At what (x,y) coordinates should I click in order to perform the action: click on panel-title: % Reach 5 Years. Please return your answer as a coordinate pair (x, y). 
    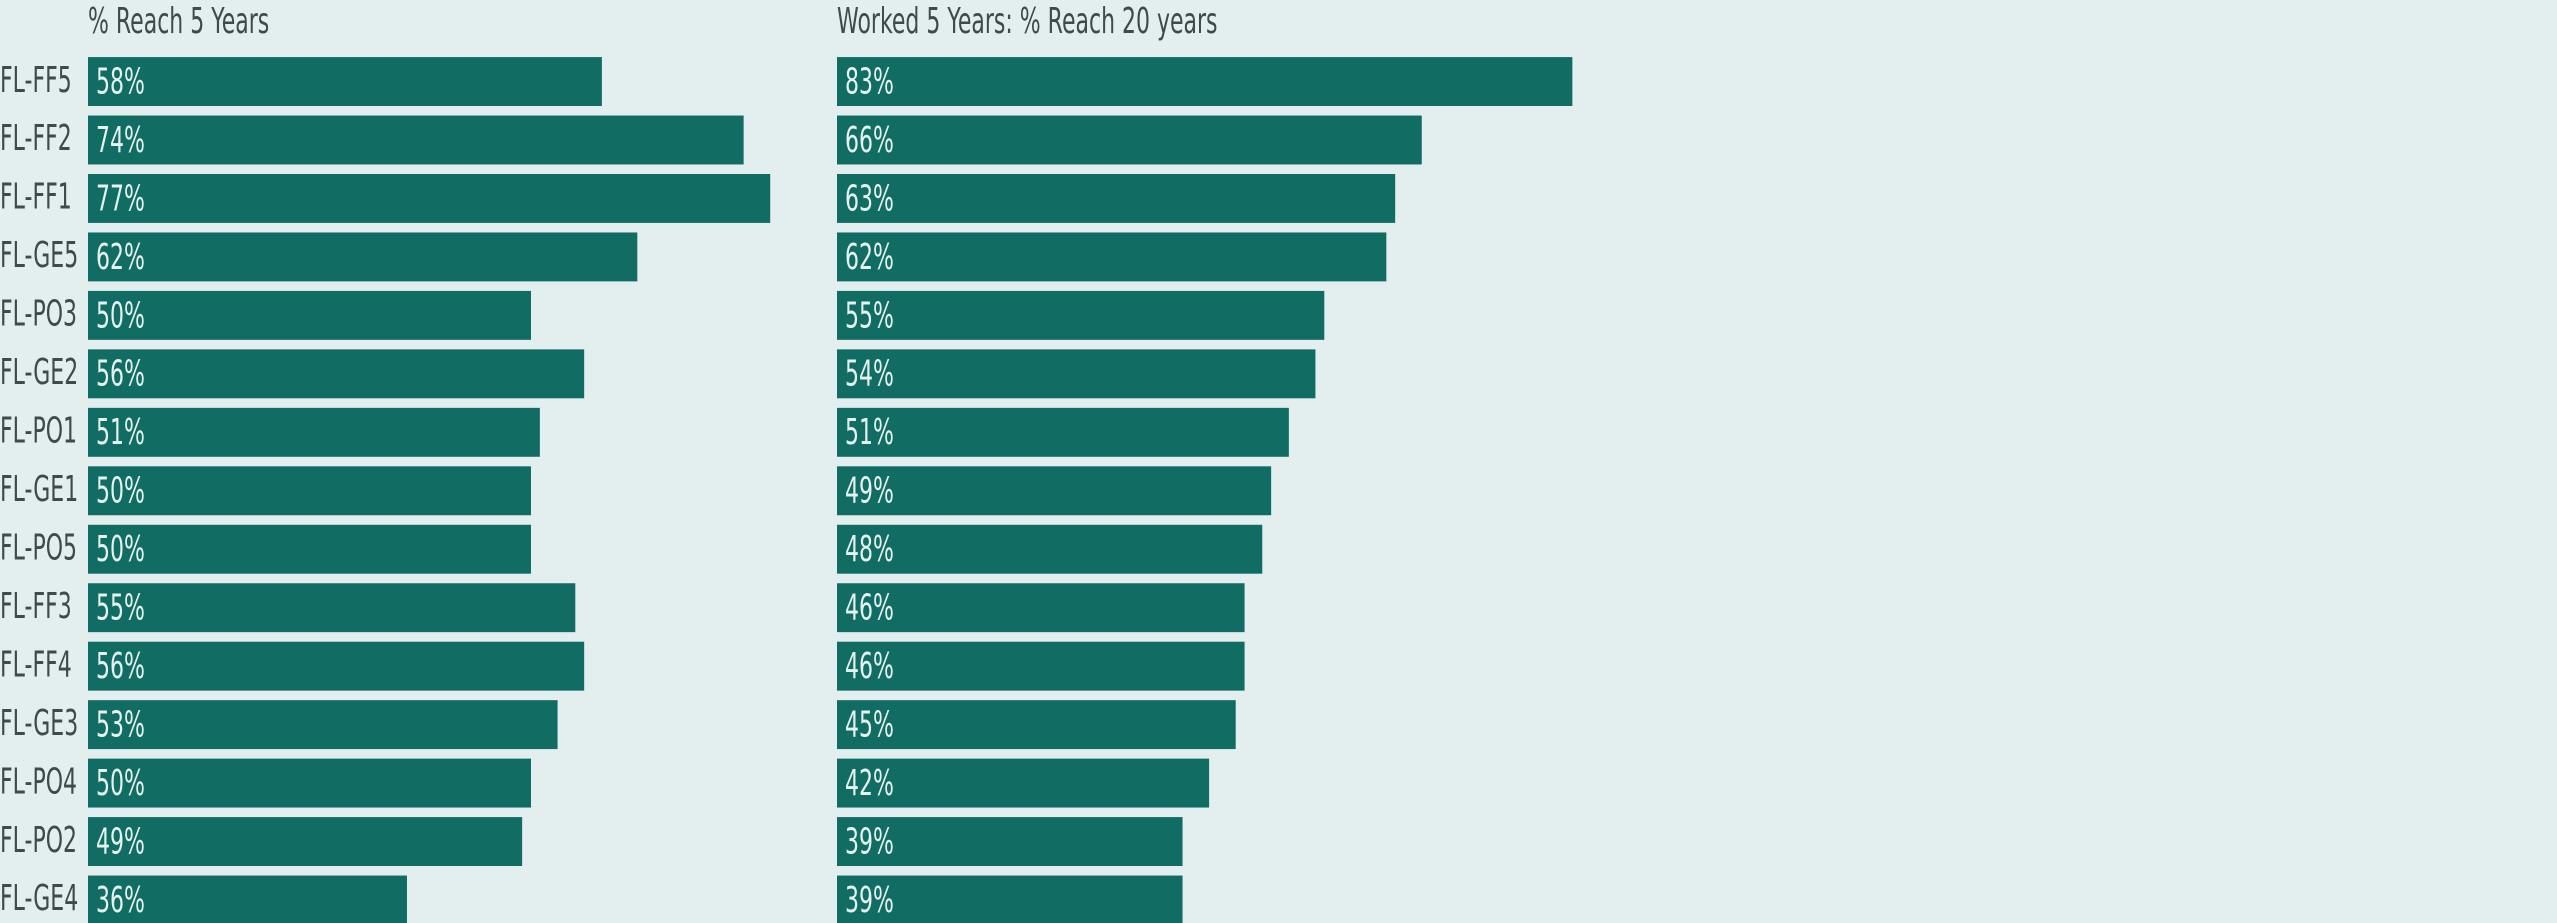
    Looking at the image, I should click on (178, 22).